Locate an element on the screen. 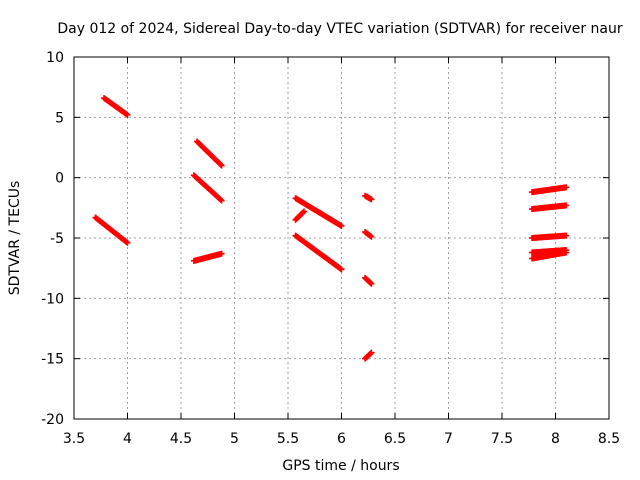 This screenshot has width=640, height=480. x-tick-label: 7 is located at coordinates (448, 439).